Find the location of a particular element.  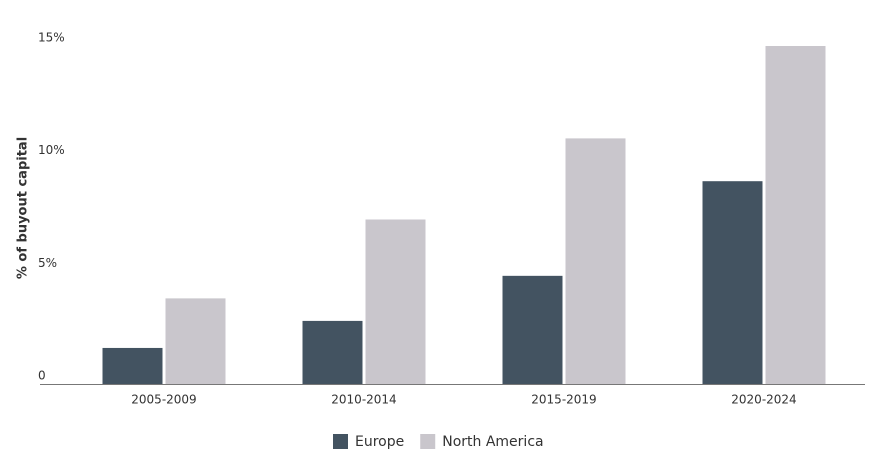

y-tick-label: 10% is located at coordinates (51, 150).